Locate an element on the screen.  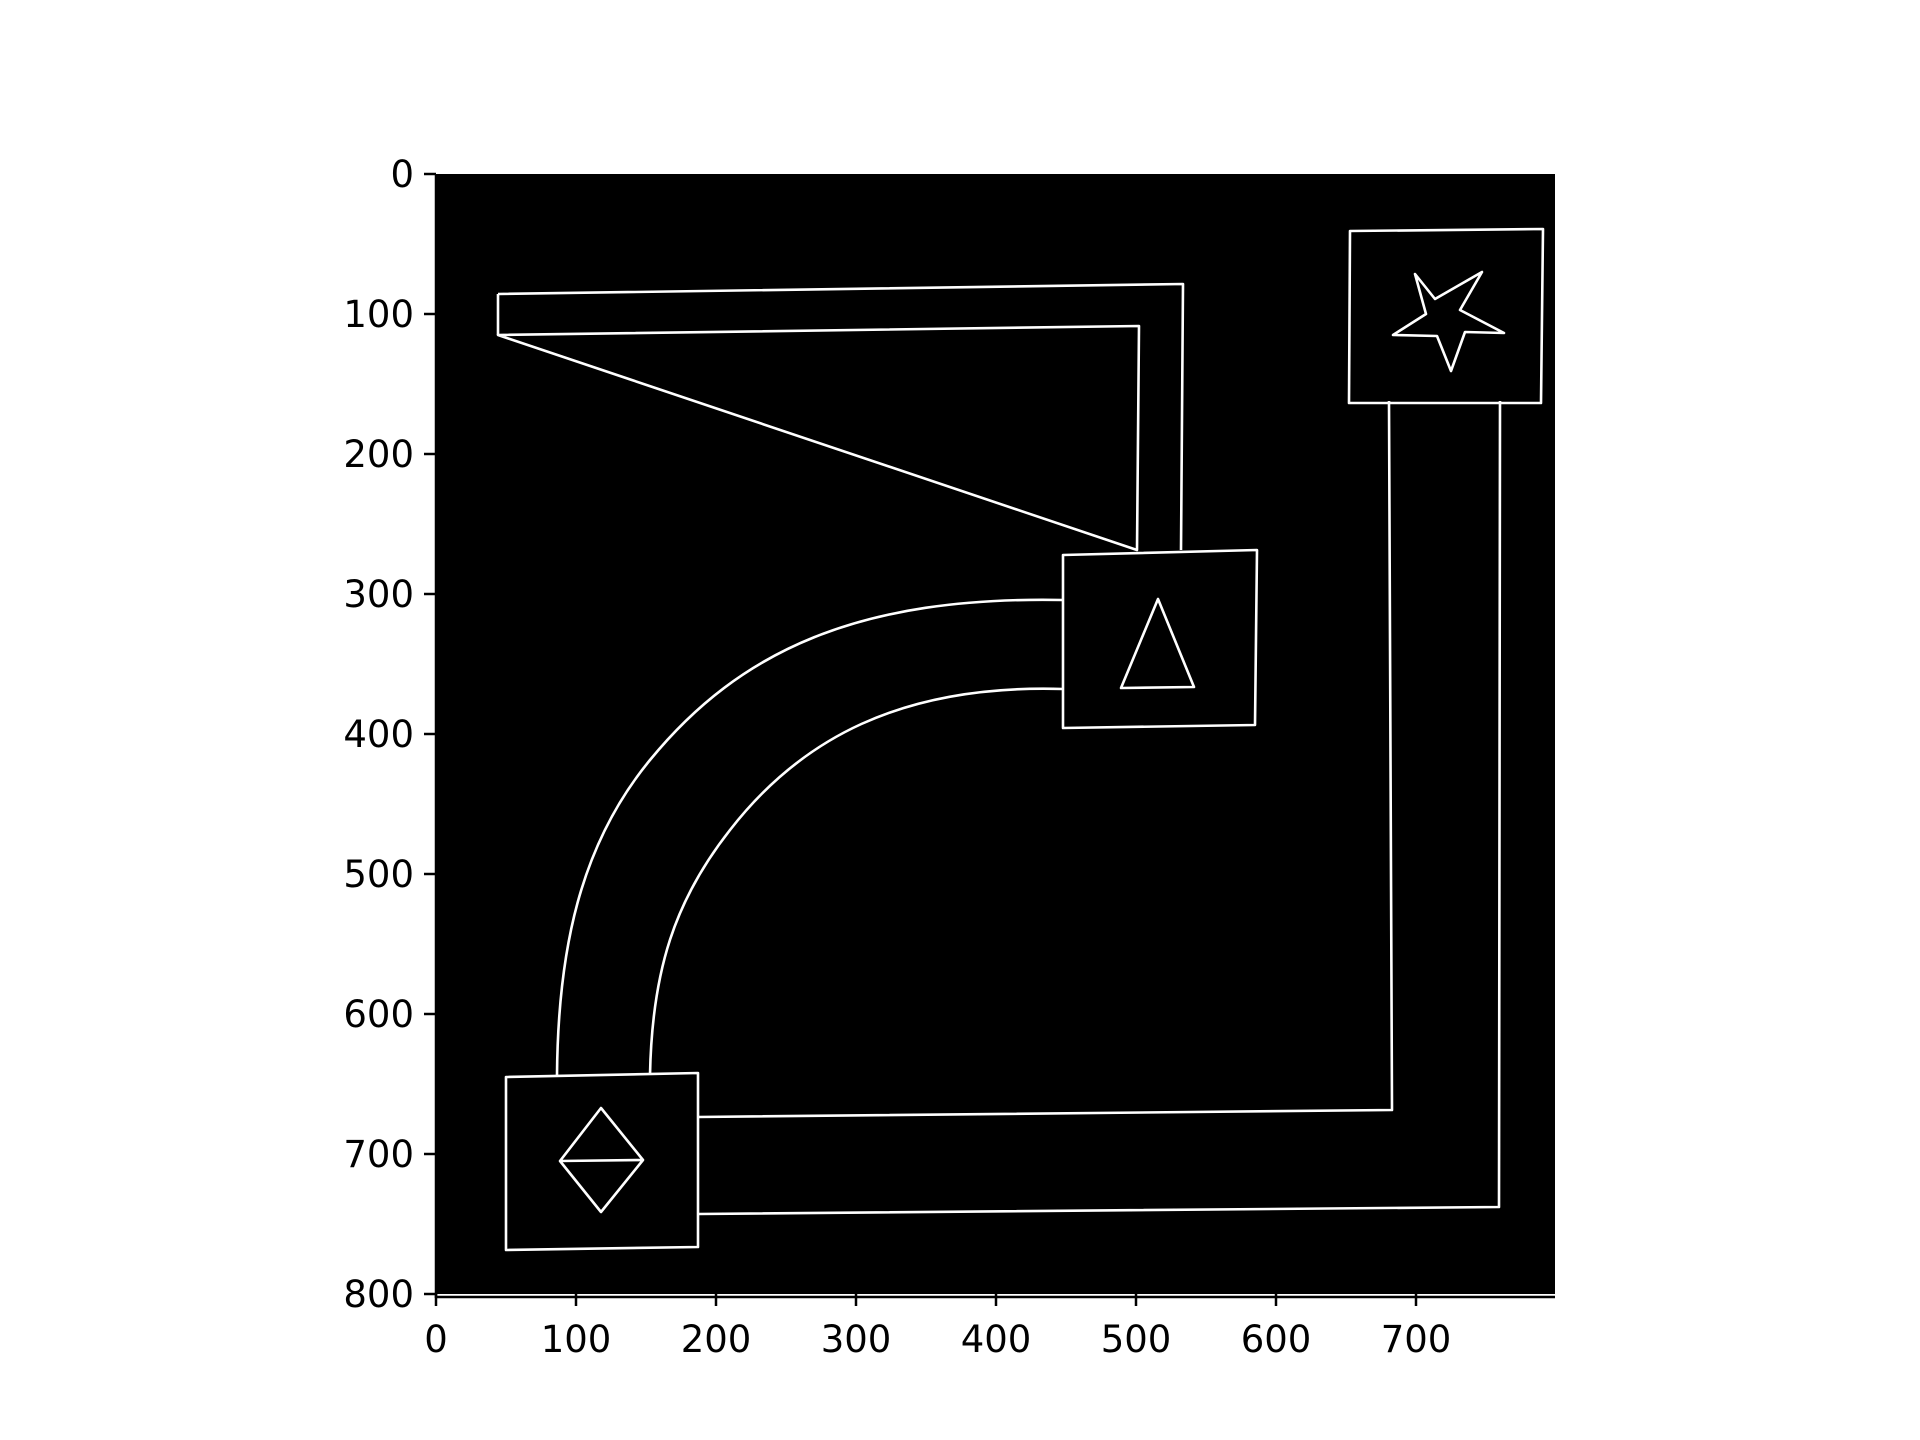
y-tick-label: 200 is located at coordinates (378, 454).